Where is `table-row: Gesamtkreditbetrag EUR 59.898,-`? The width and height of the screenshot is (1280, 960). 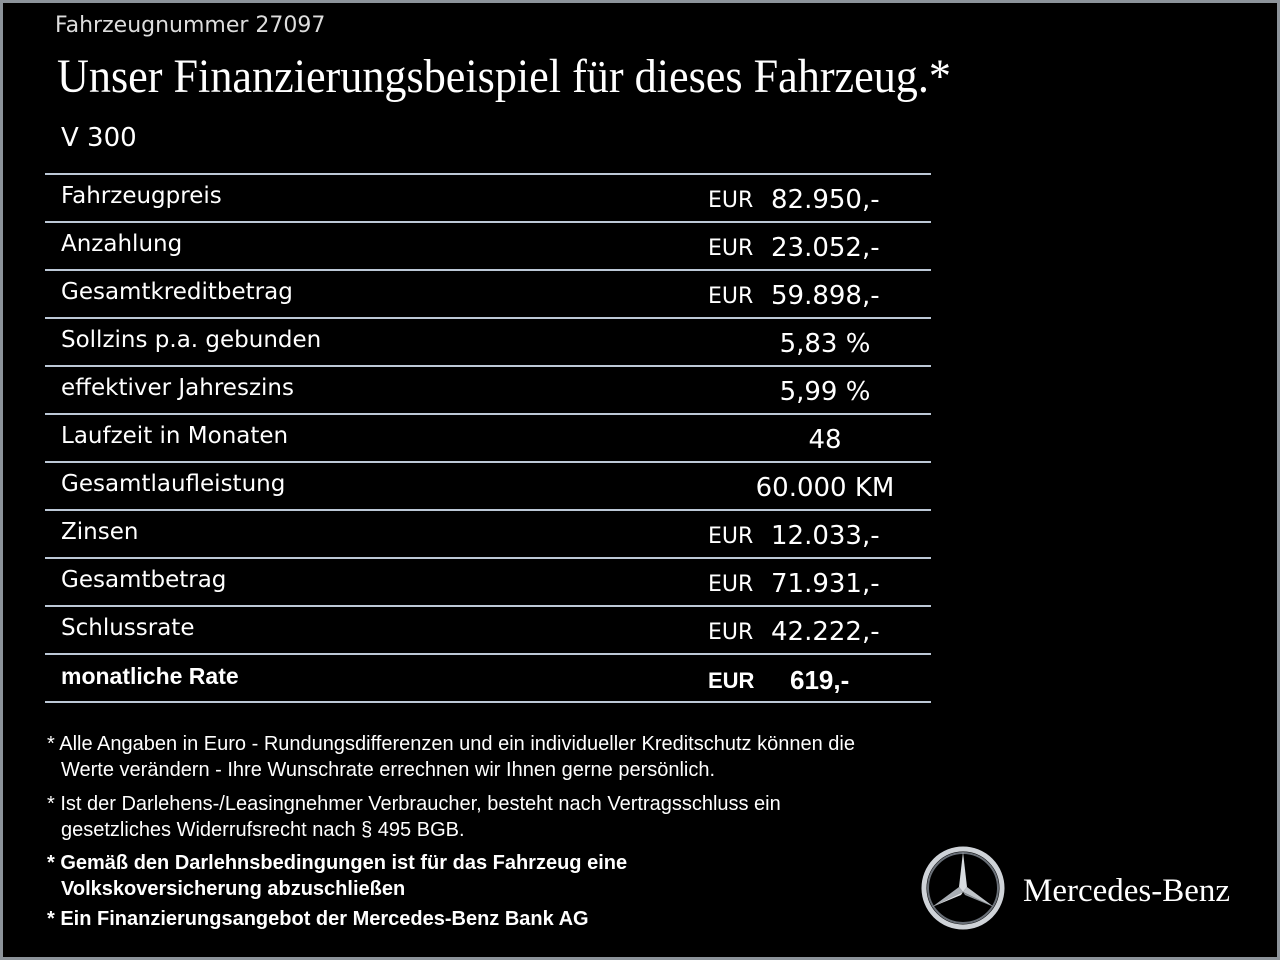 table-row: Gesamtkreditbetrag EUR 59.898,- is located at coordinates (488, 295).